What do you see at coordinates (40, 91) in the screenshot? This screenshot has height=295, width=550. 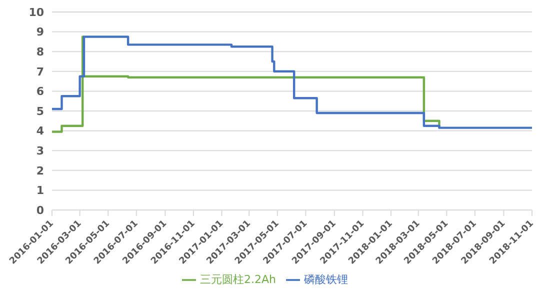 I see `y-tick-label: 6` at bounding box center [40, 91].